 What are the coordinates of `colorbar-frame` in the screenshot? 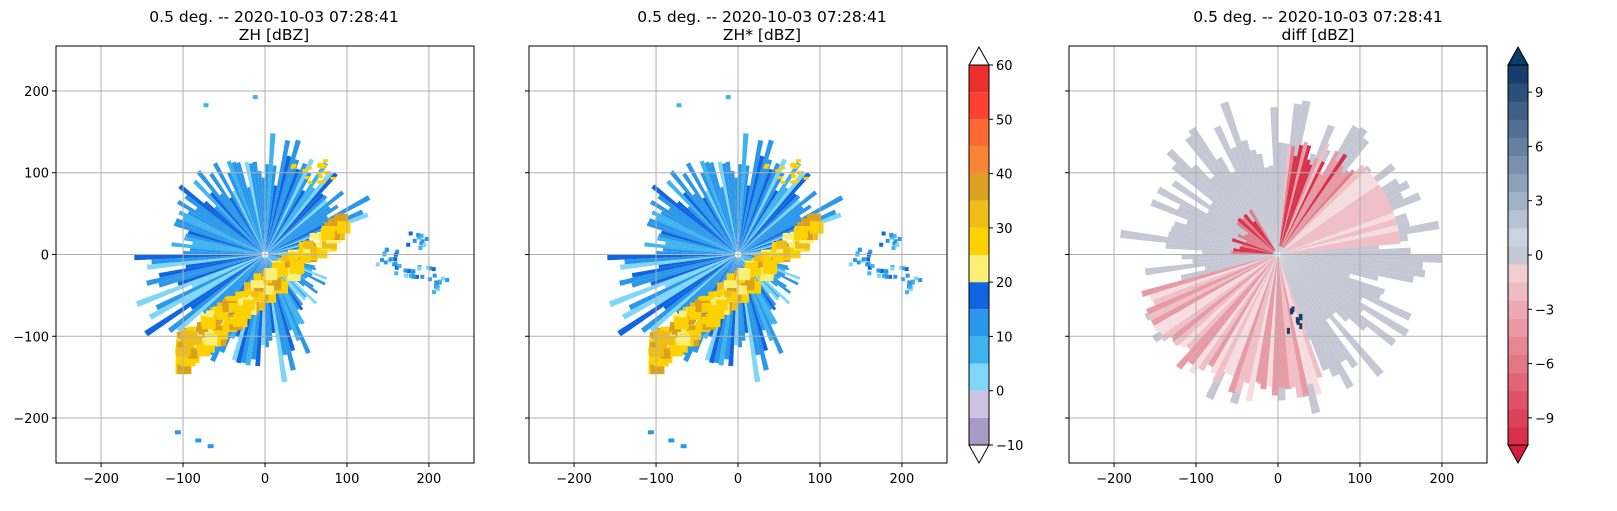 It's located at (979, 255).